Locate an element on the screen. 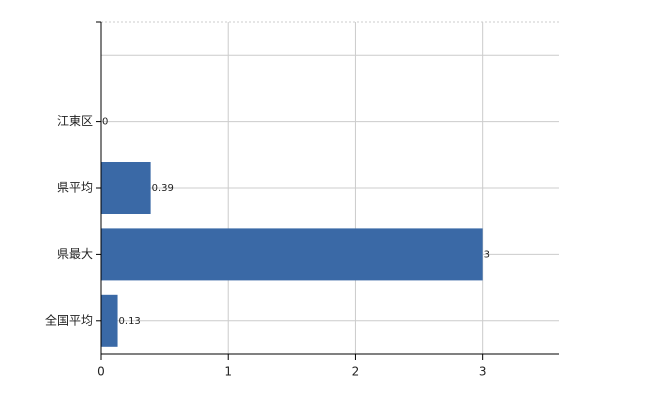 Image resolution: width=650 pixels, height=400 pixels. value-label: 3 is located at coordinates (487, 254).